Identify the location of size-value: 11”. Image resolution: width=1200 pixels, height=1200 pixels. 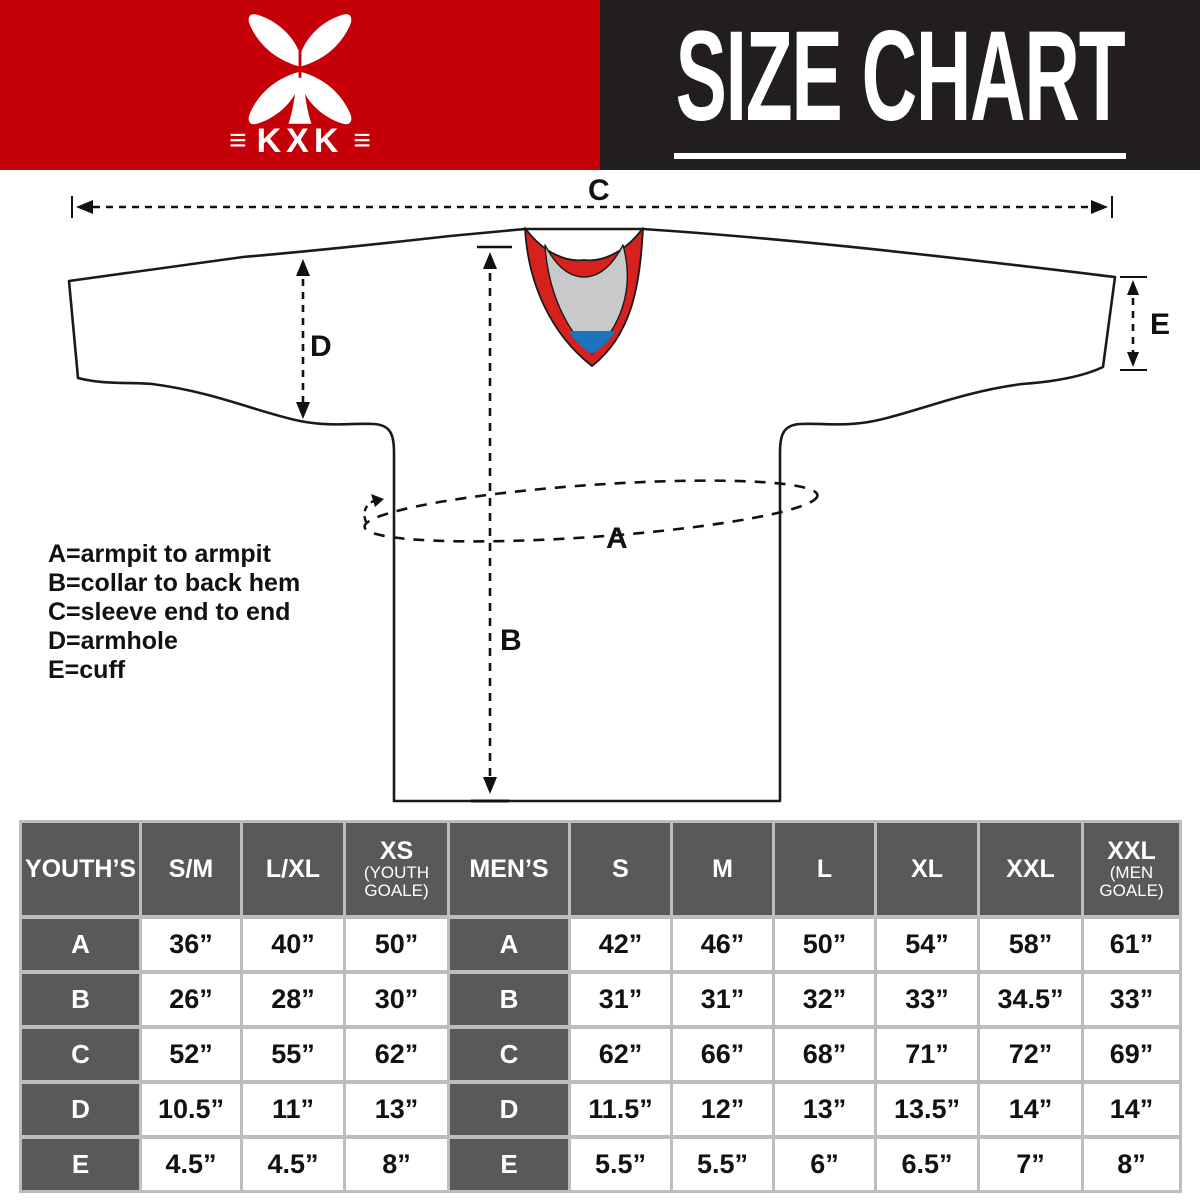
(293, 1109).